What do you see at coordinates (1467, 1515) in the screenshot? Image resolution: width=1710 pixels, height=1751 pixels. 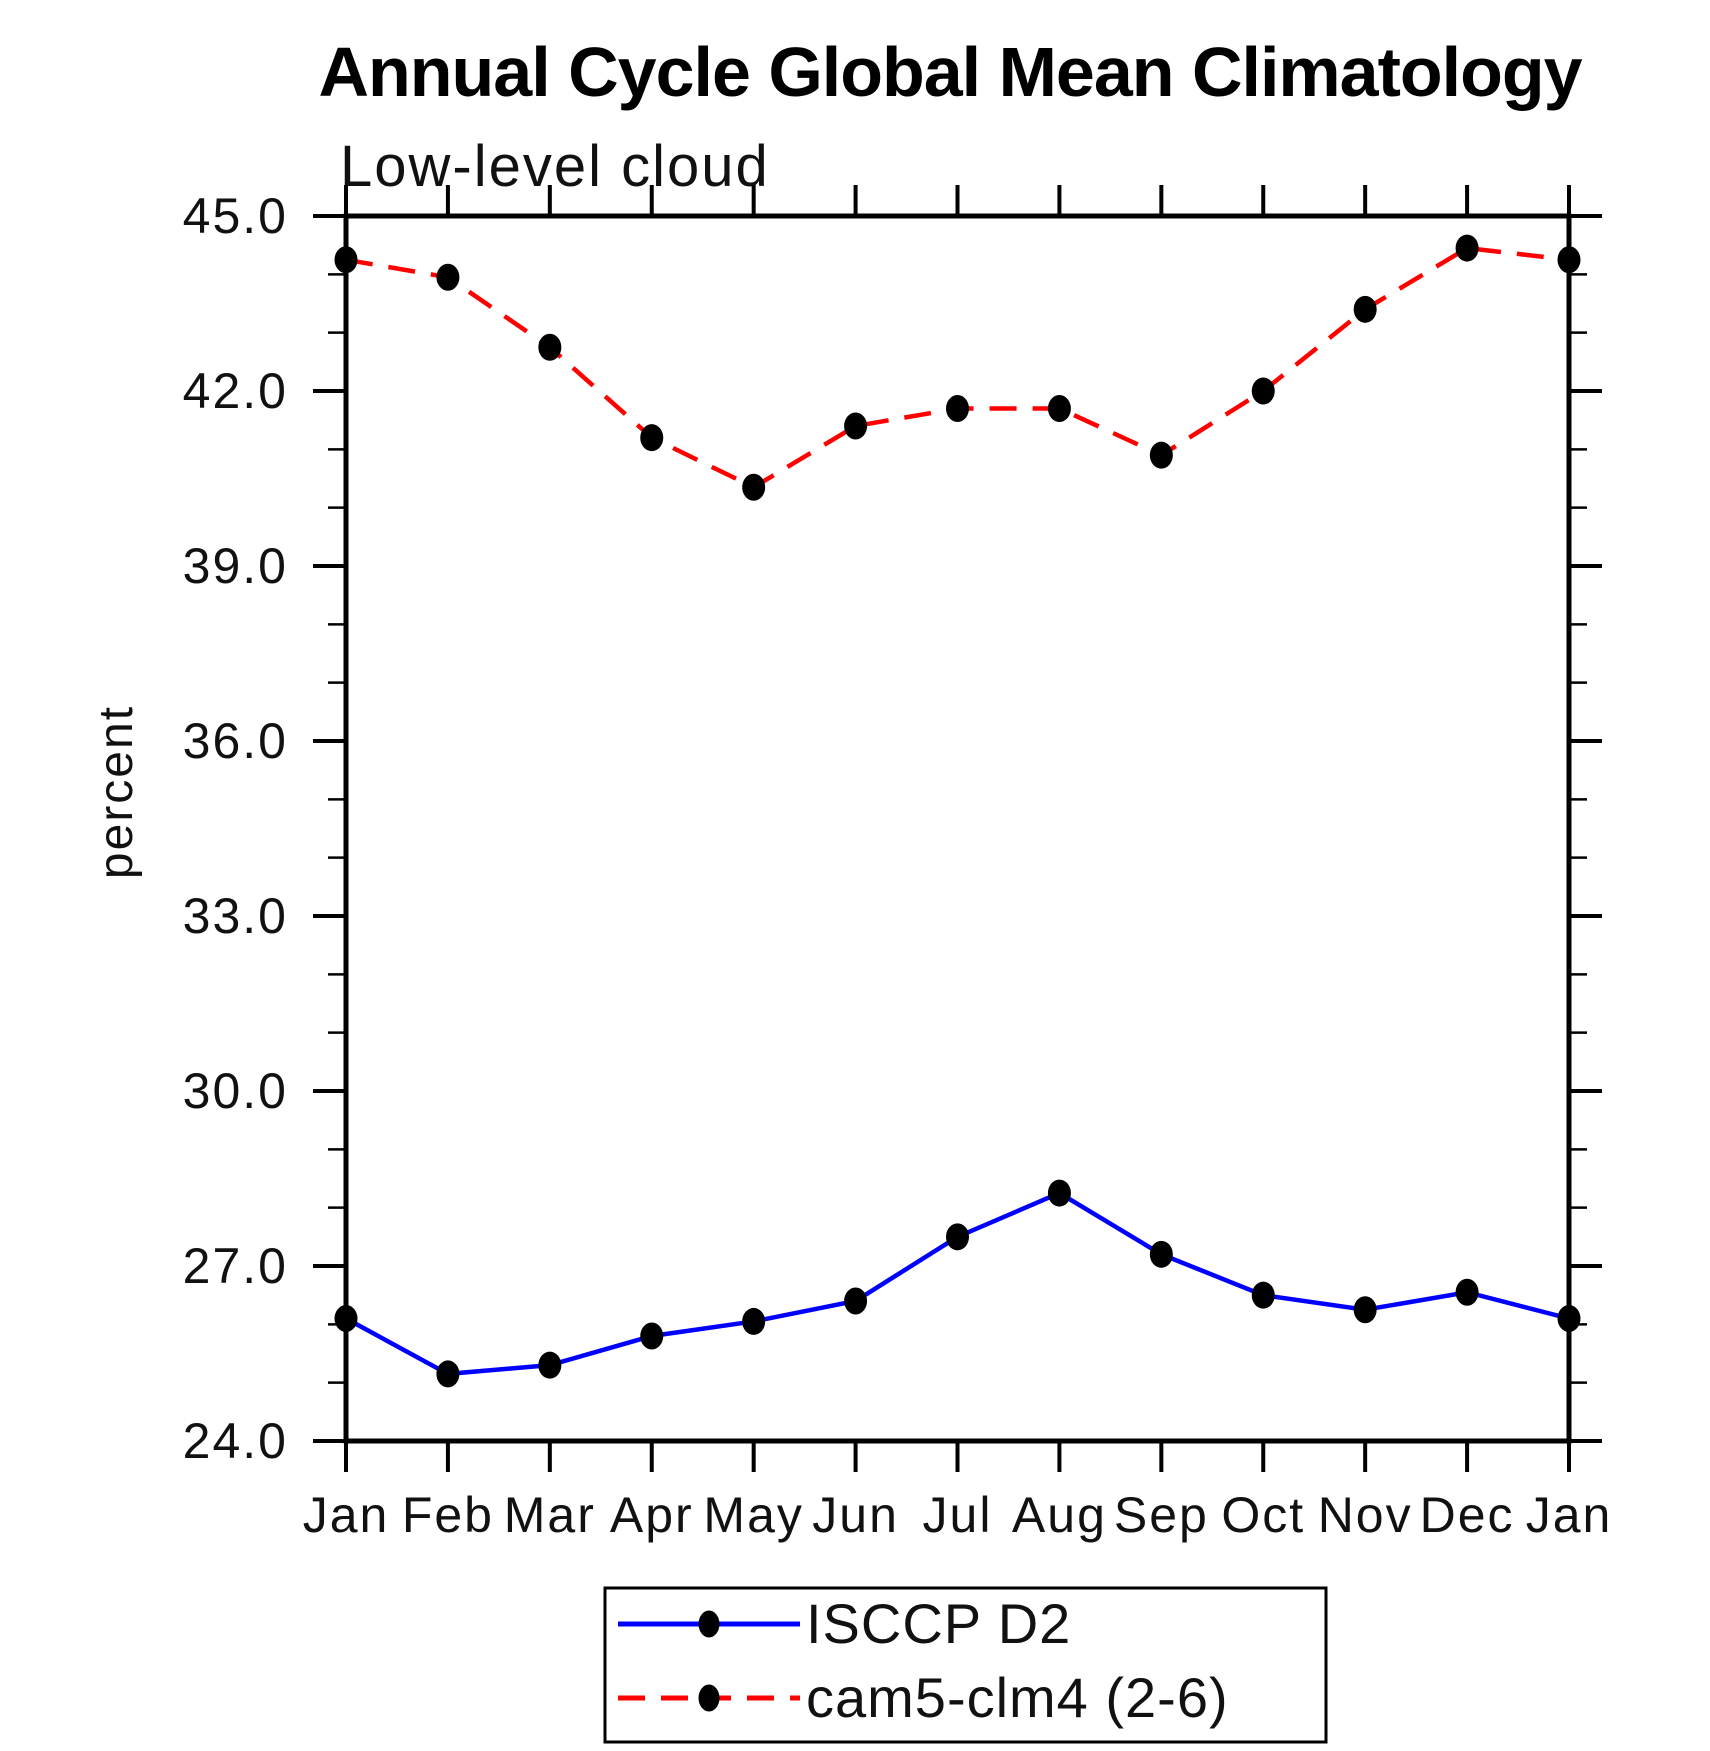 I see `x-tick-label: Dec` at bounding box center [1467, 1515].